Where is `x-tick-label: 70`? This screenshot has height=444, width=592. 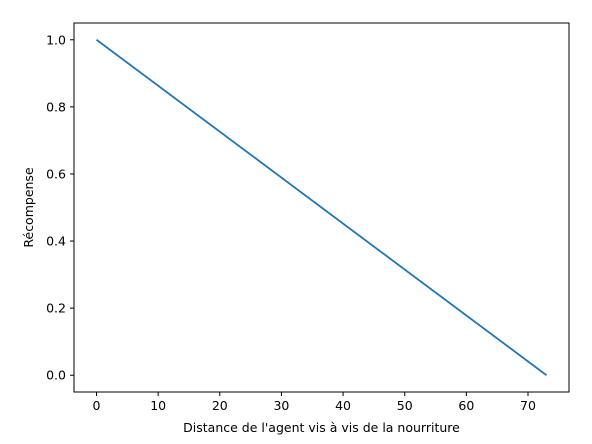
x-tick-label: 70 is located at coordinates (528, 405).